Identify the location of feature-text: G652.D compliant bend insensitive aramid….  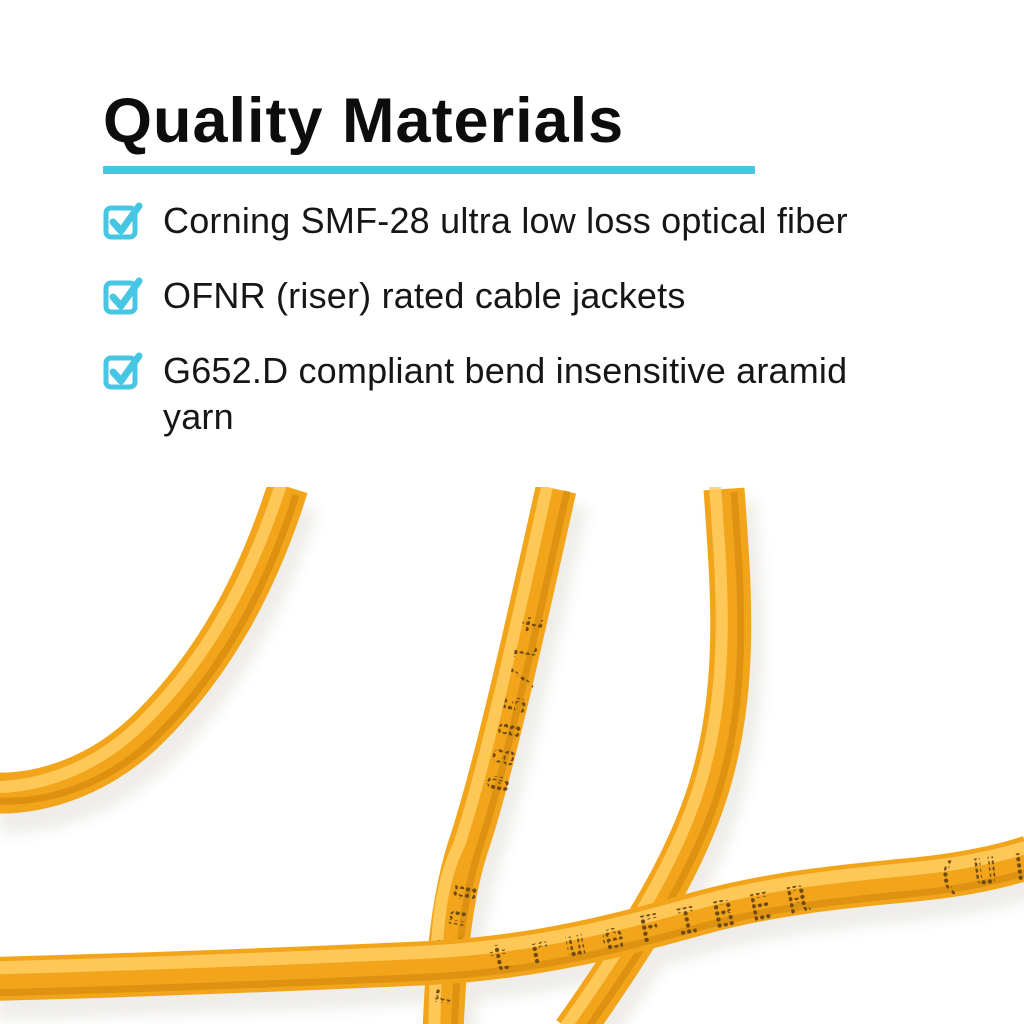
(505, 393).